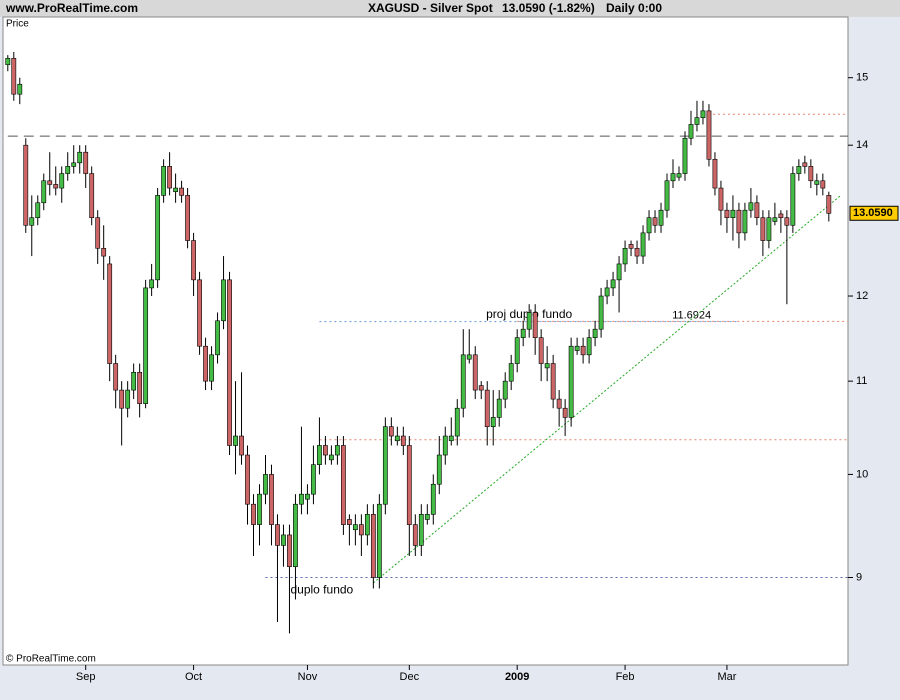  What do you see at coordinates (859, 577) in the screenshot?
I see `y-tick-label: 9` at bounding box center [859, 577].